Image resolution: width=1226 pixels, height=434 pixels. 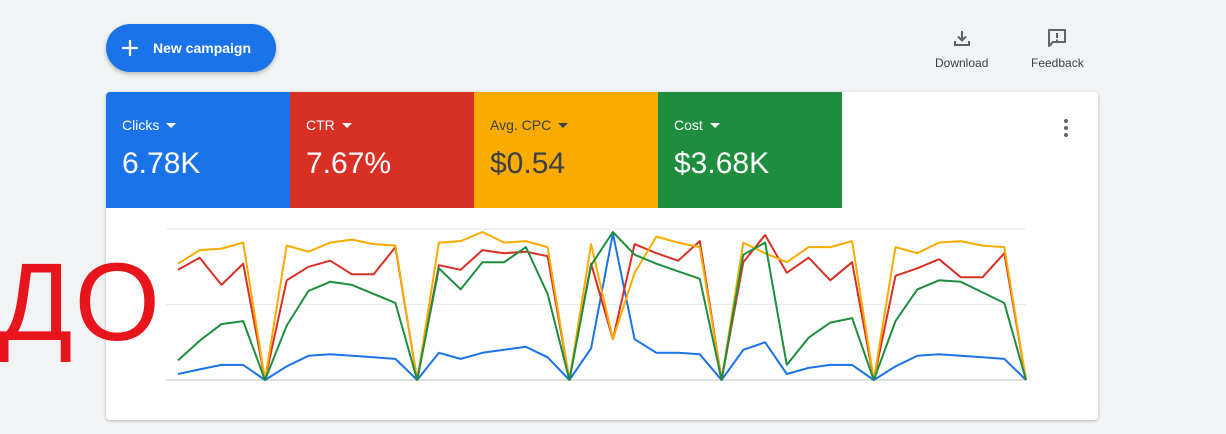 I want to click on plus-icon, so click(x=130, y=48).